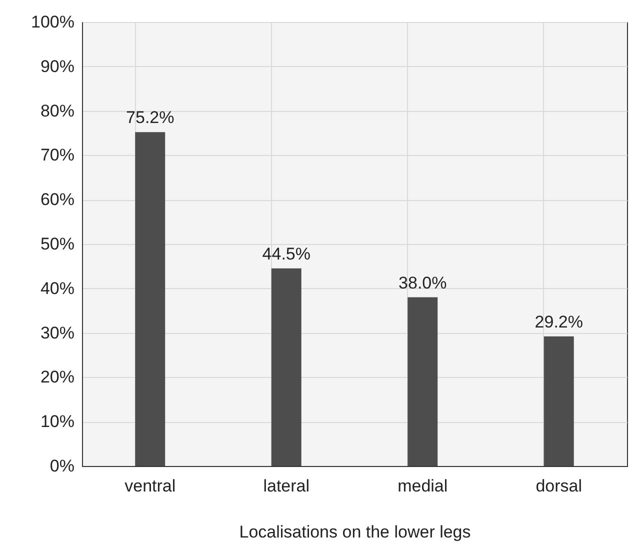  I want to click on y-tick-label: 60%, so click(57, 200).